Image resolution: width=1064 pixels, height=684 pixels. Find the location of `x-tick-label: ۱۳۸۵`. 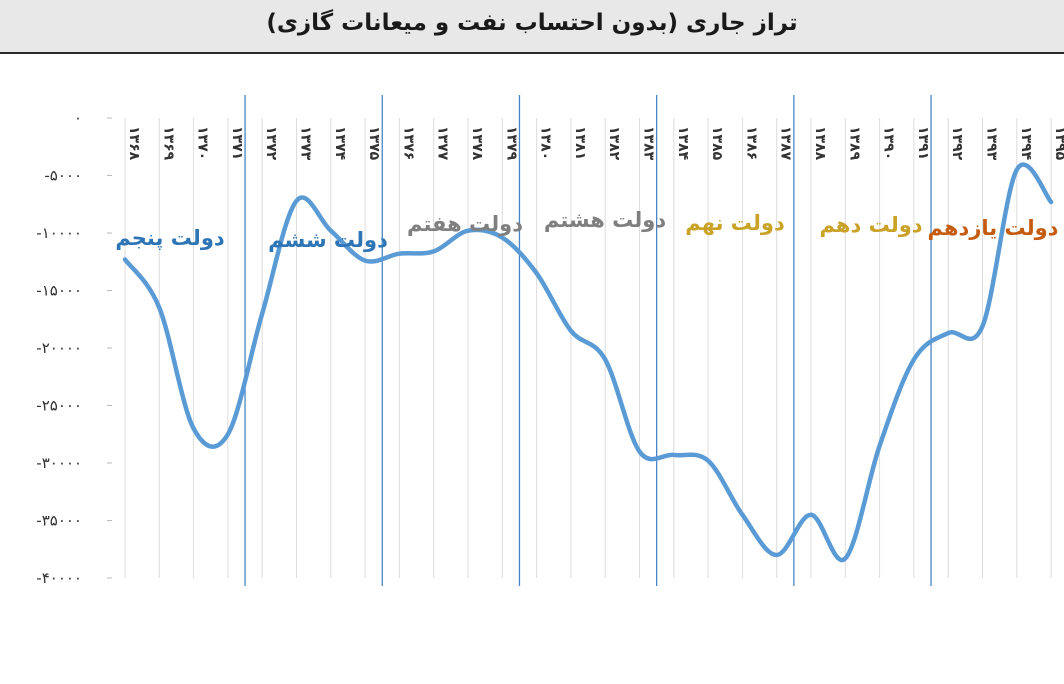

x-tick-label: ۱۳۸۵ is located at coordinates (717, 143).